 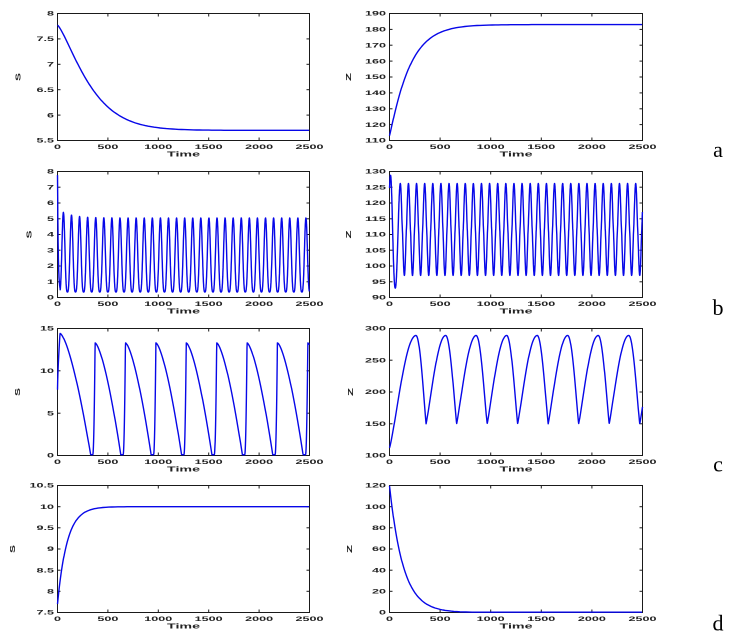 What do you see at coordinates (376, 188) in the screenshot?
I see `svg-text: 125` at bounding box center [376, 188].